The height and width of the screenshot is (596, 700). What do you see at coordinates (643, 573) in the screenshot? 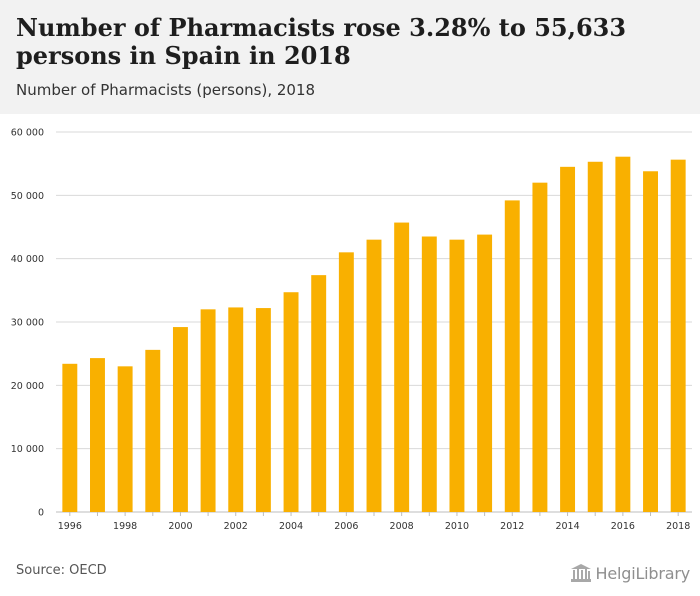
I see `brand-name: HelgiLibrary` at bounding box center [643, 573].